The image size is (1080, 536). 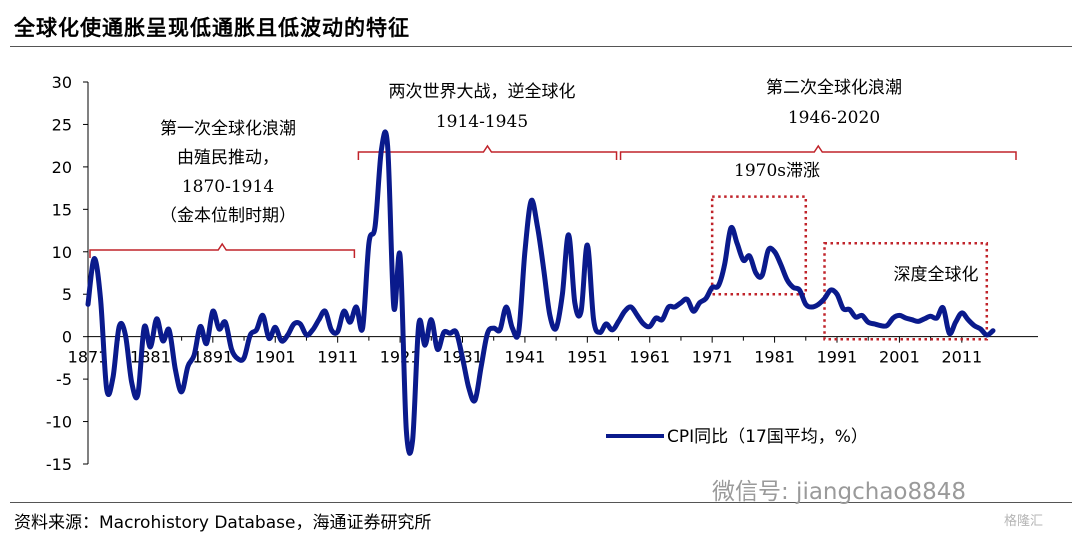 I want to click on annotation-subtitle: 由殖民推动，, so click(x=228, y=158).